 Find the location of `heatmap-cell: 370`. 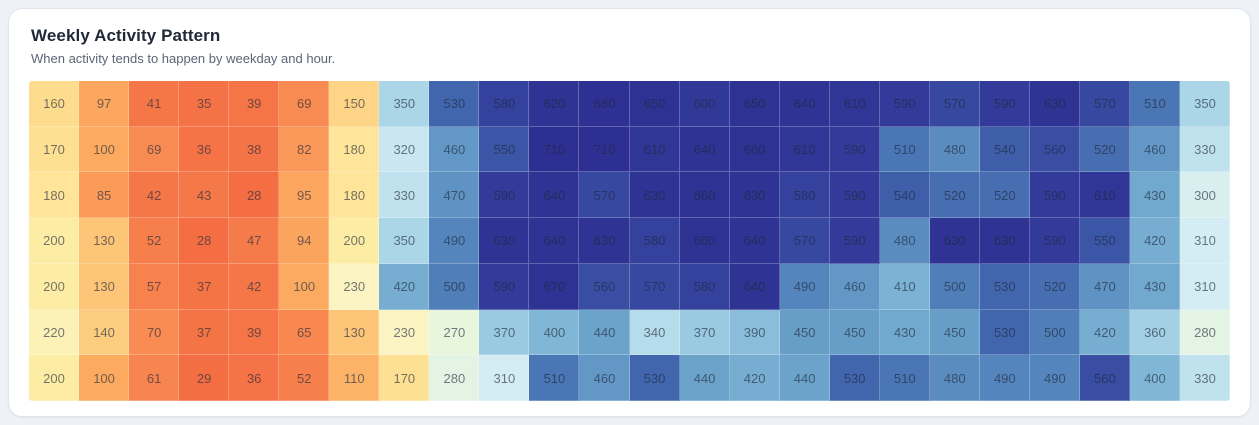

heatmap-cell: 370 is located at coordinates (504, 332).